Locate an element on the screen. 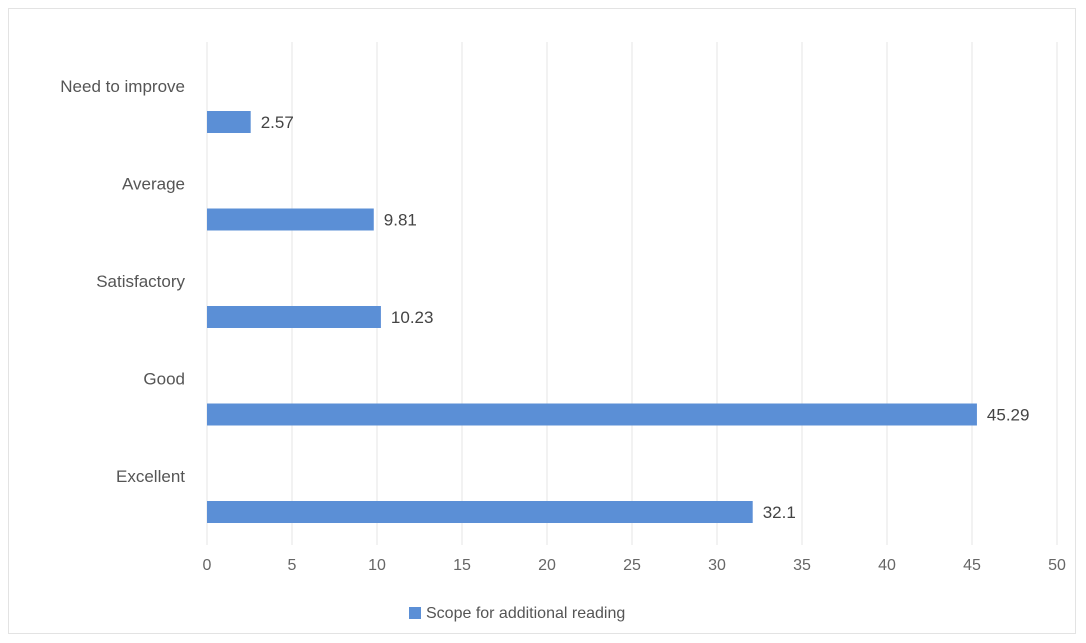  data-label: 10.23 is located at coordinates (412, 317).